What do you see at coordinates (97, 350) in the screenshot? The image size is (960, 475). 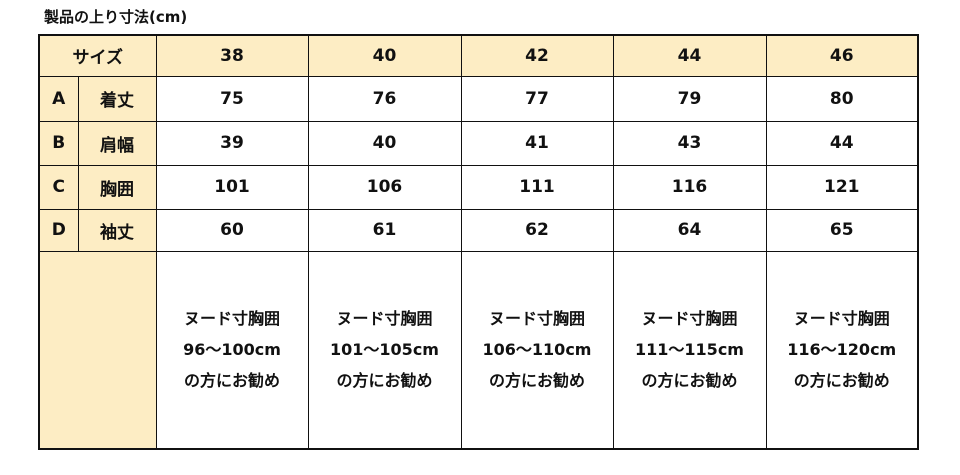 I see `blank-header-cell` at bounding box center [97, 350].